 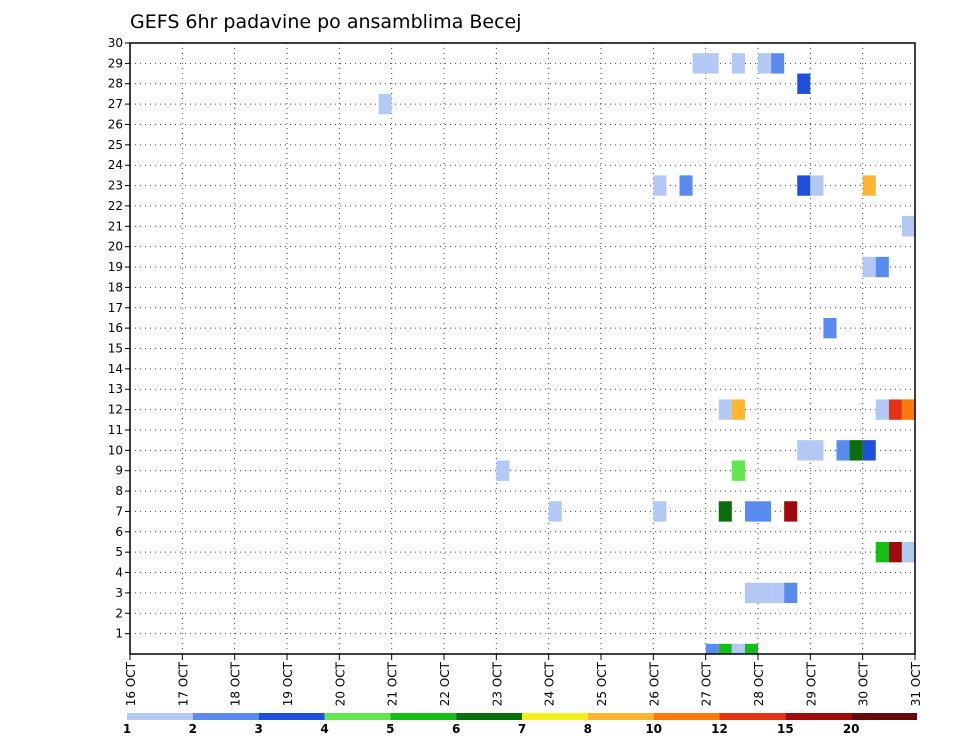 What do you see at coordinates (115, 186) in the screenshot?
I see `y-tick-label: 23` at bounding box center [115, 186].